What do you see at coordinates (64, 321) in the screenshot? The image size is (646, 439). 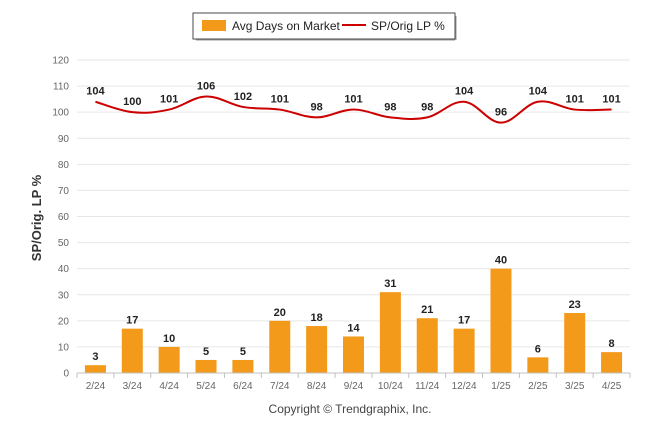 I see `y-tick-label: 20` at bounding box center [64, 321].